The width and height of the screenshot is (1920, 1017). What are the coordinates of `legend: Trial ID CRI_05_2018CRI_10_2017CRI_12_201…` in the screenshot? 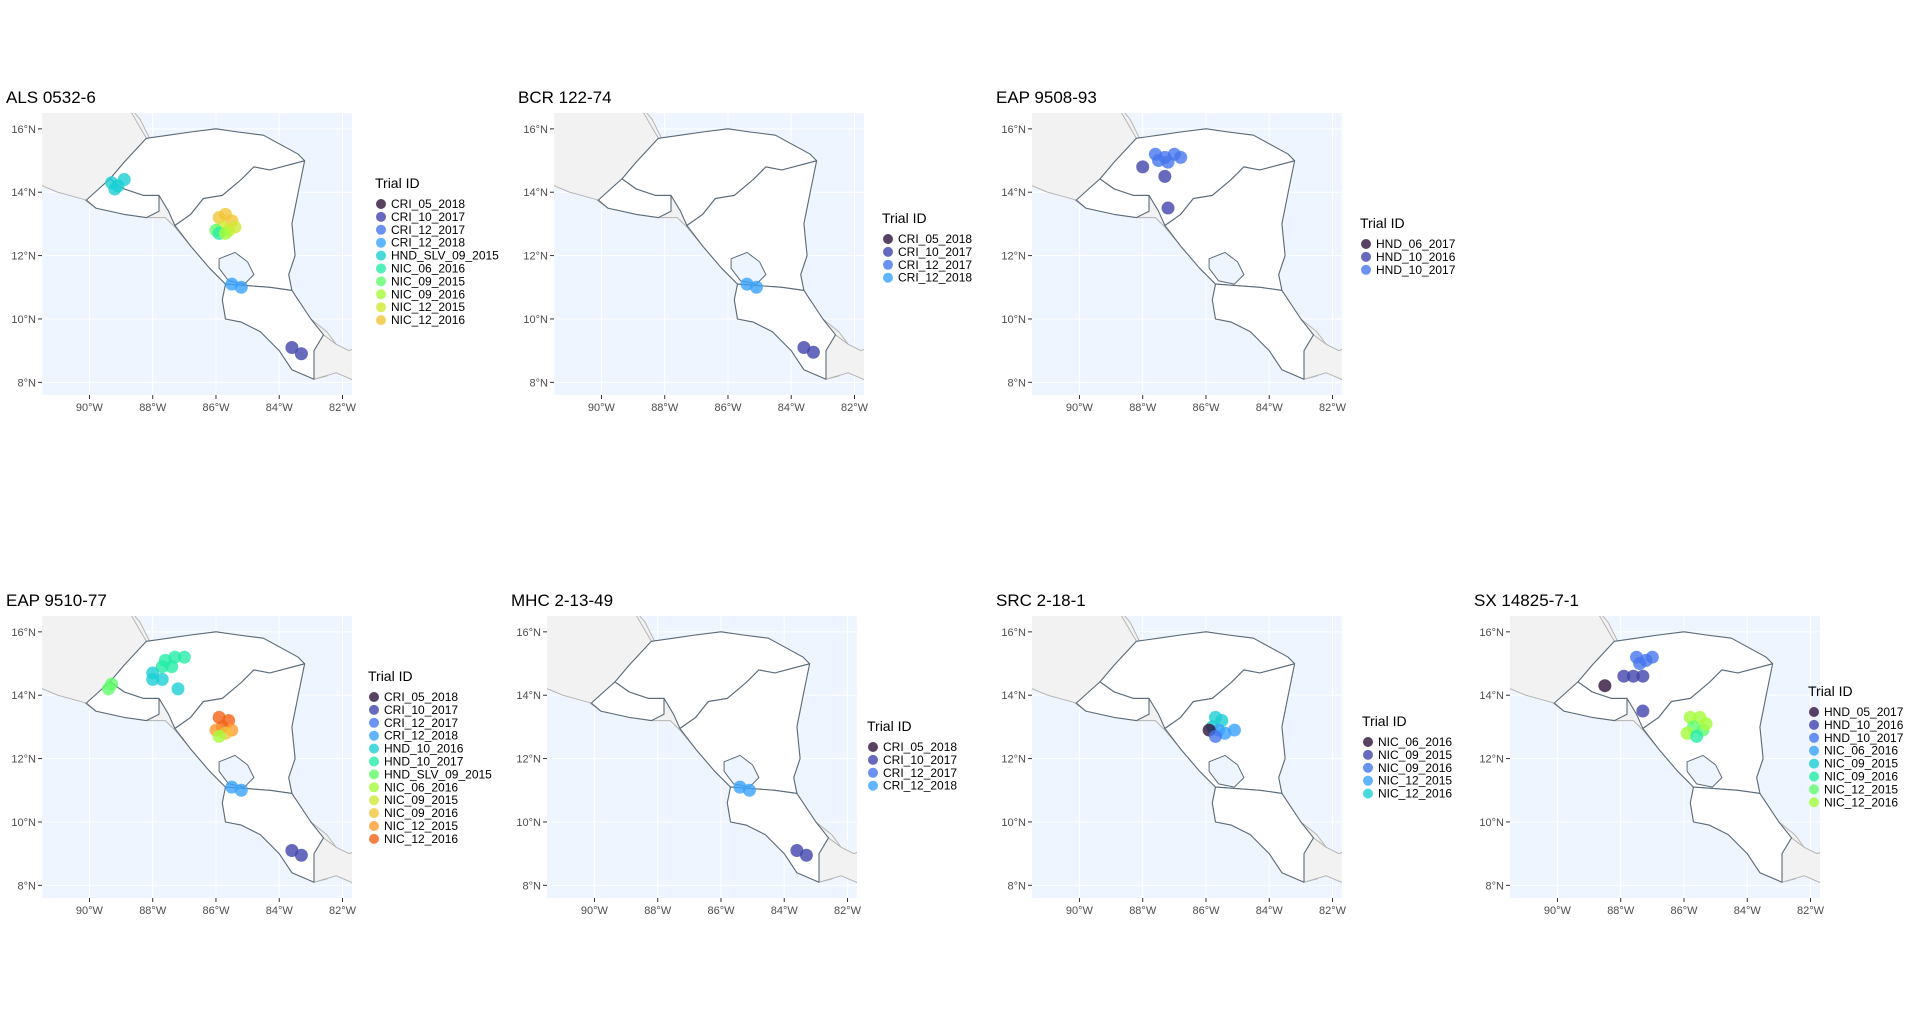 It's located at (912, 755).